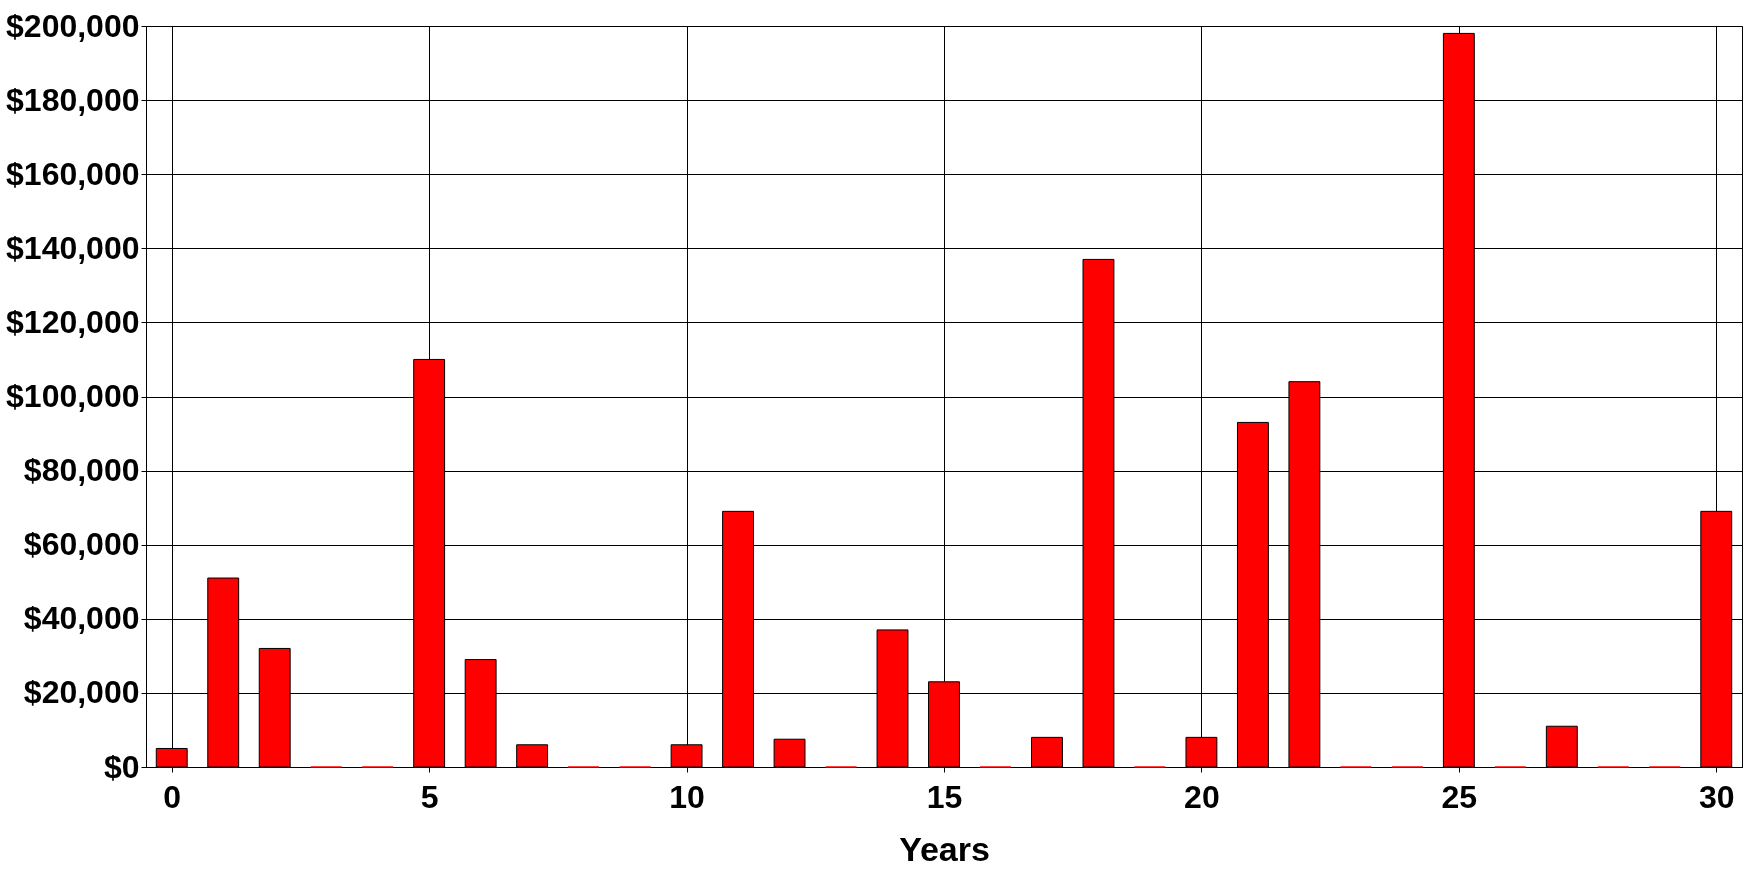  Describe the element at coordinates (121, 766) in the screenshot. I see `y-tick-label: $0` at that location.